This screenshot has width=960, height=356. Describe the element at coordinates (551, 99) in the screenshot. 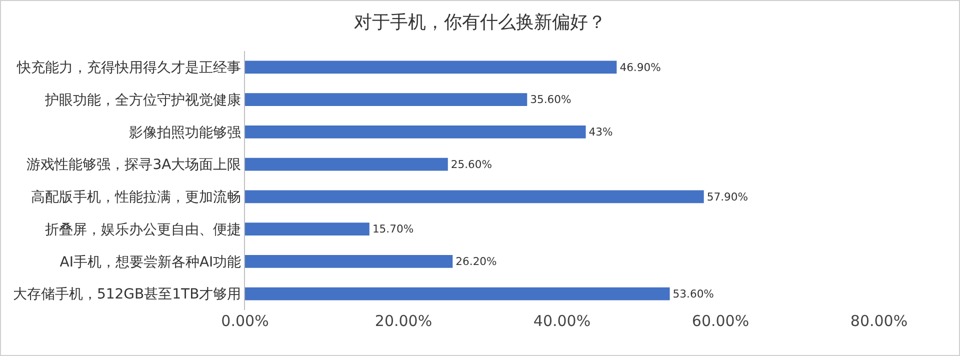

I see `data-label: 35.60%` at that location.